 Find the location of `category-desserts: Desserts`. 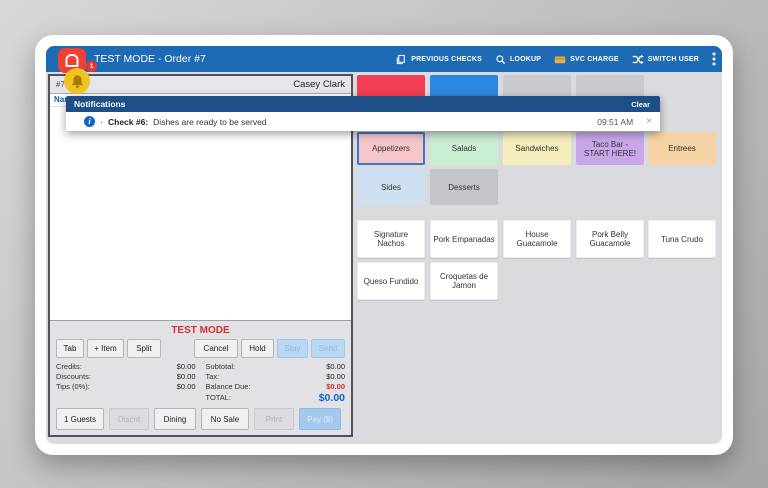

category-desserts: Desserts is located at coordinates (464, 187).